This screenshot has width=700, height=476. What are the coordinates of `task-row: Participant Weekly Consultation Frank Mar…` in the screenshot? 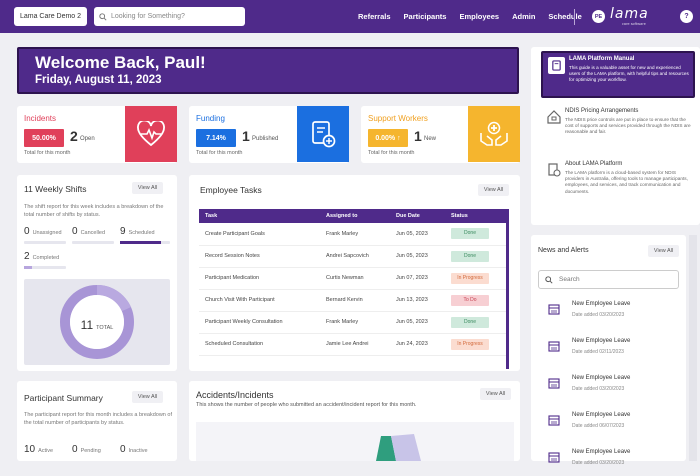 It's located at (354, 322).